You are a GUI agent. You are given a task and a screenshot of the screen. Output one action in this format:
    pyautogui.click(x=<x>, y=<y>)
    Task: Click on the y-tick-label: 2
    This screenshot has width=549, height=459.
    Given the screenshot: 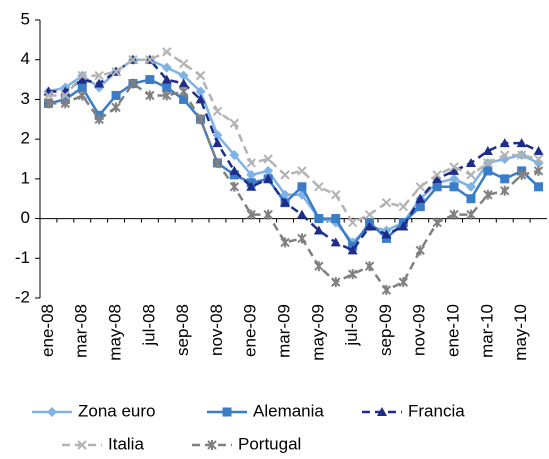 What is the action you would take?
    pyautogui.click(x=25, y=138)
    